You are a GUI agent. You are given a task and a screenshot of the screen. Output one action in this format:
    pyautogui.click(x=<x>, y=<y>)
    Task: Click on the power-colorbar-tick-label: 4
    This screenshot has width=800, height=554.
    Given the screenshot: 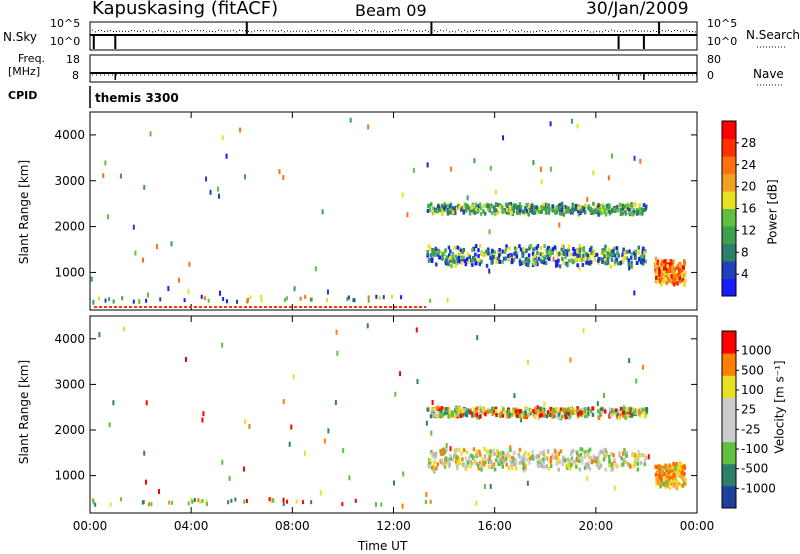 What is the action you would take?
    pyautogui.click(x=745, y=274)
    